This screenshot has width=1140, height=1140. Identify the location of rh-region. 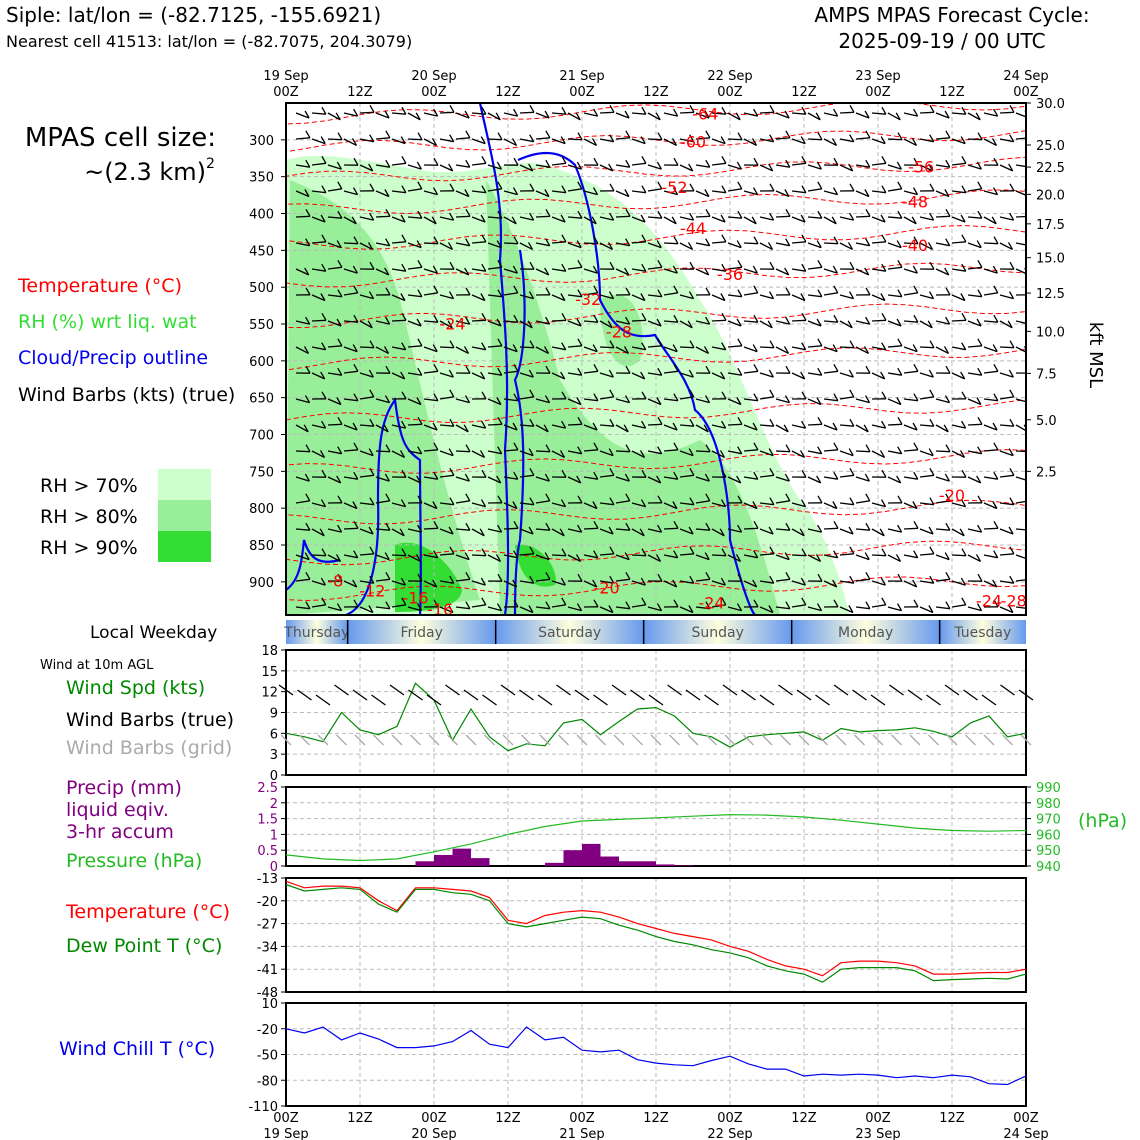
(633, 397).